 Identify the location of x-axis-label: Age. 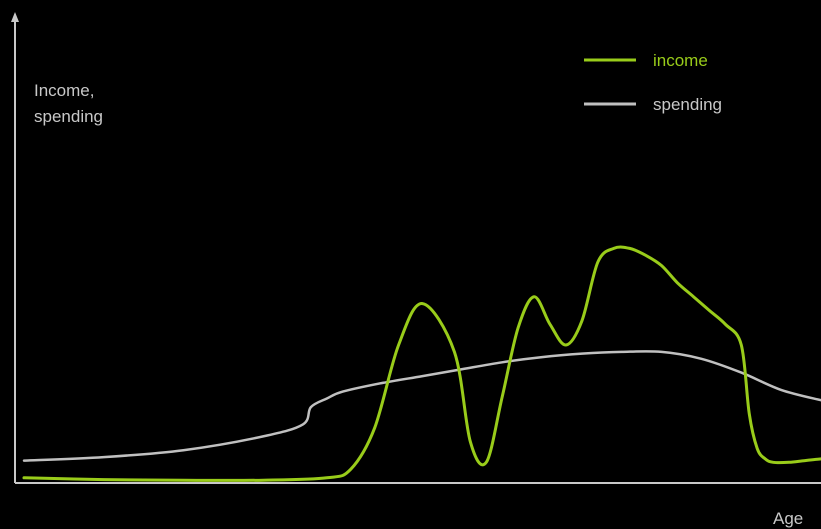
(788, 518).